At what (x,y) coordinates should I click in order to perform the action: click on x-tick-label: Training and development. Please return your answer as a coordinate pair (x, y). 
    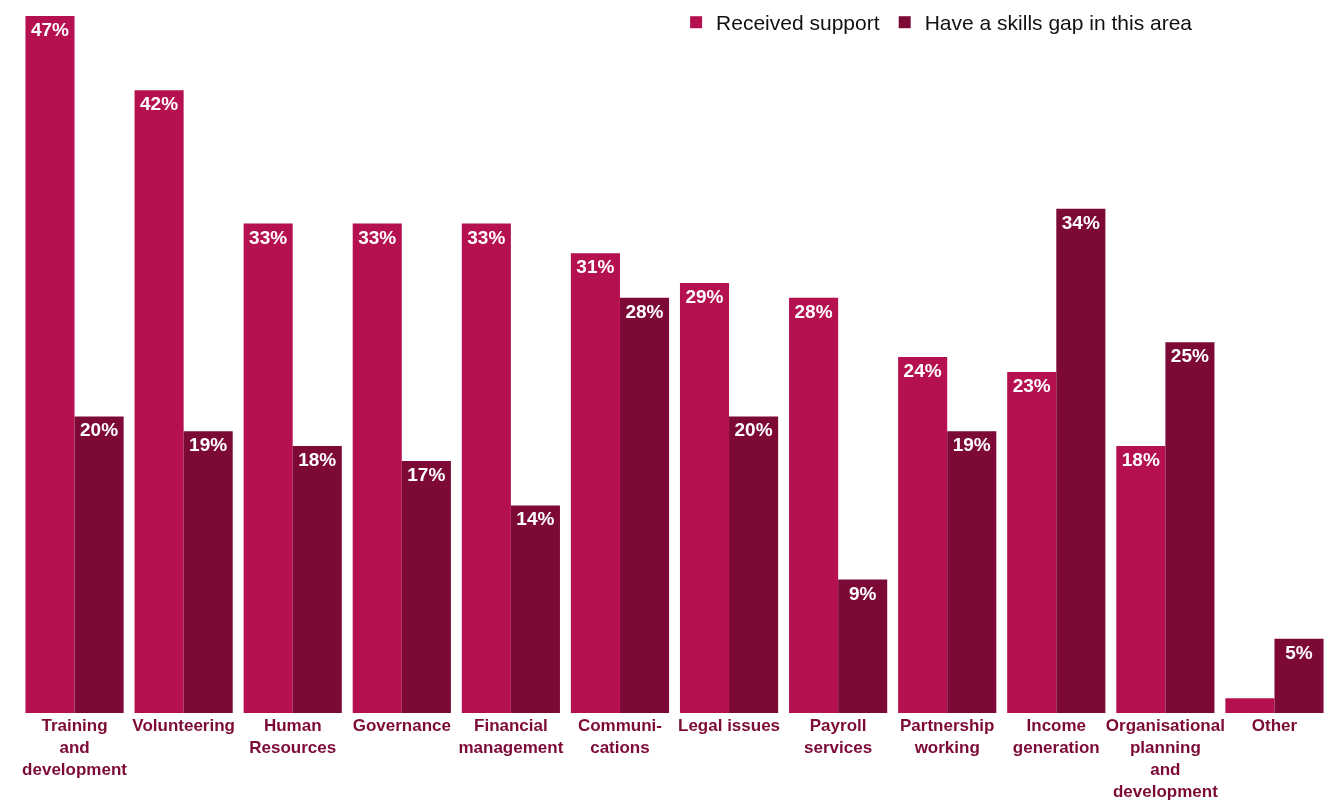
    Looking at the image, I should click on (75, 748).